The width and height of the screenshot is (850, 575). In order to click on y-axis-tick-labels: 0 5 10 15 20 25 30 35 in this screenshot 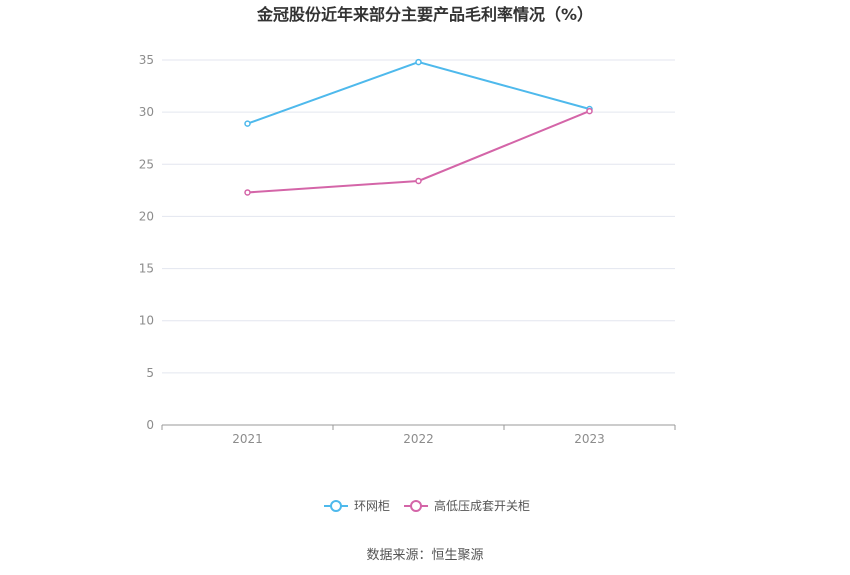, I will do `click(146, 242)`.